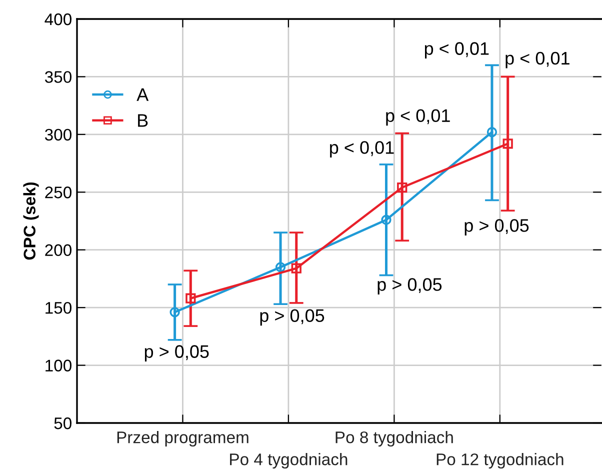 The height and width of the screenshot is (474, 602). Describe the element at coordinates (58, 192) in the screenshot. I see `y-tick-label: 250` at that location.